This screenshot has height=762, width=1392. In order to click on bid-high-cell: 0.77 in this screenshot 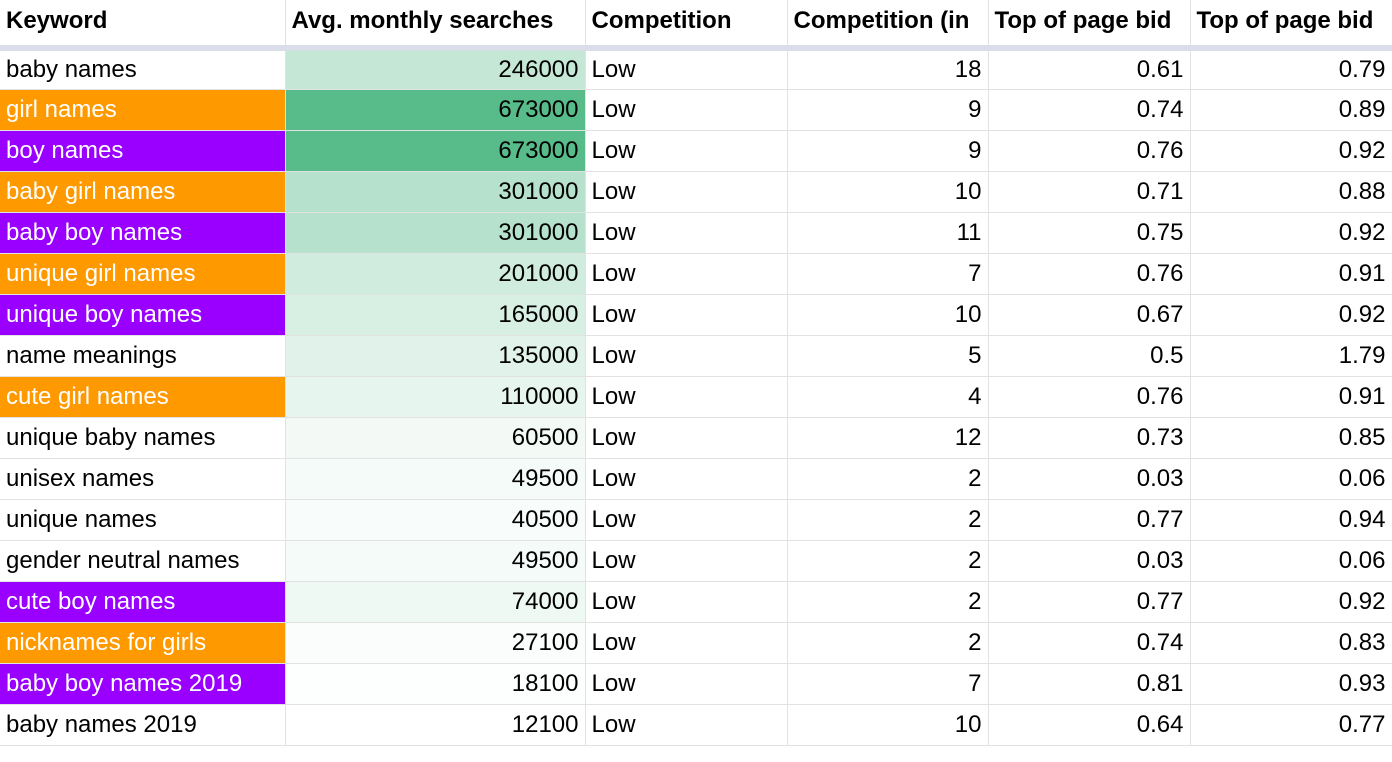, I will do `click(1291, 725)`.